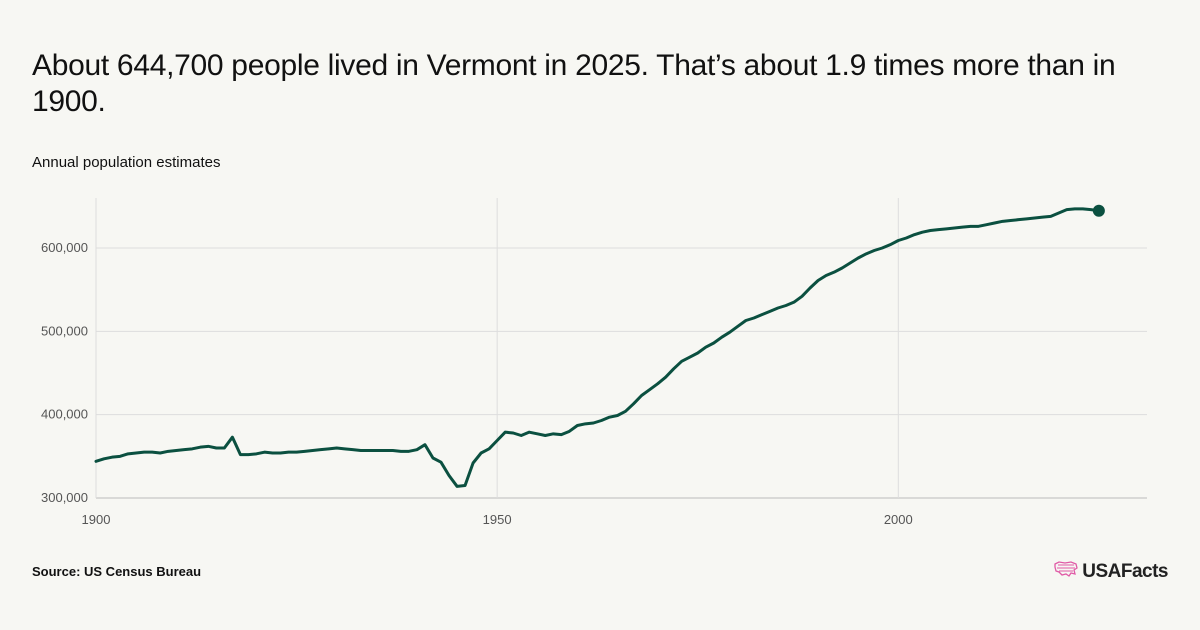 This screenshot has height=630, width=1200. Describe the element at coordinates (1098, 210) in the screenshot. I see `endpoint-marker` at that location.